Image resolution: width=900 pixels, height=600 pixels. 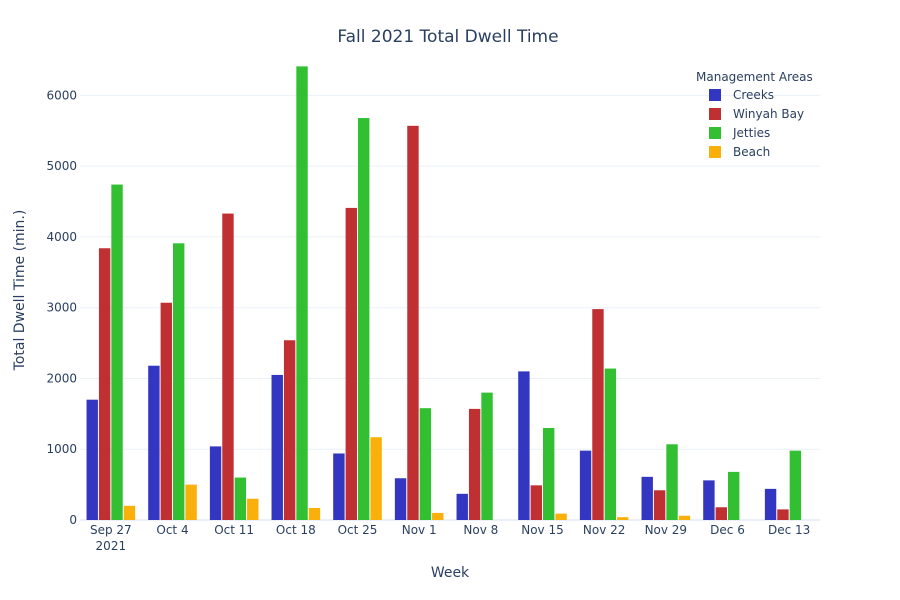 What do you see at coordinates (753, 95) in the screenshot?
I see `legend-label: Creeks` at bounding box center [753, 95].